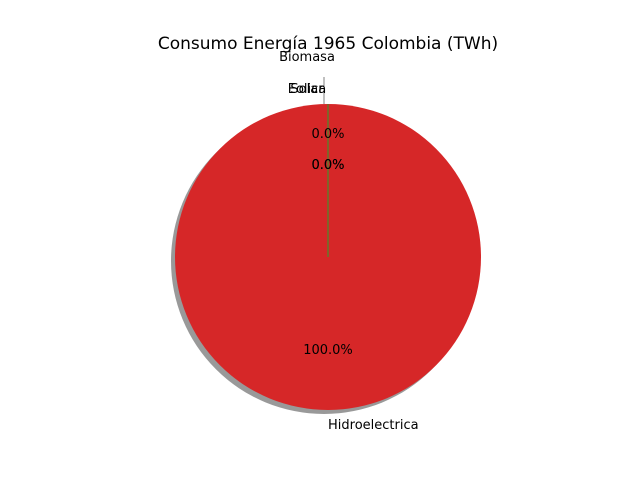 The image size is (640, 480). What do you see at coordinates (307, 57) in the screenshot?
I see `slice-label-biomasa: Biomasa` at bounding box center [307, 57].